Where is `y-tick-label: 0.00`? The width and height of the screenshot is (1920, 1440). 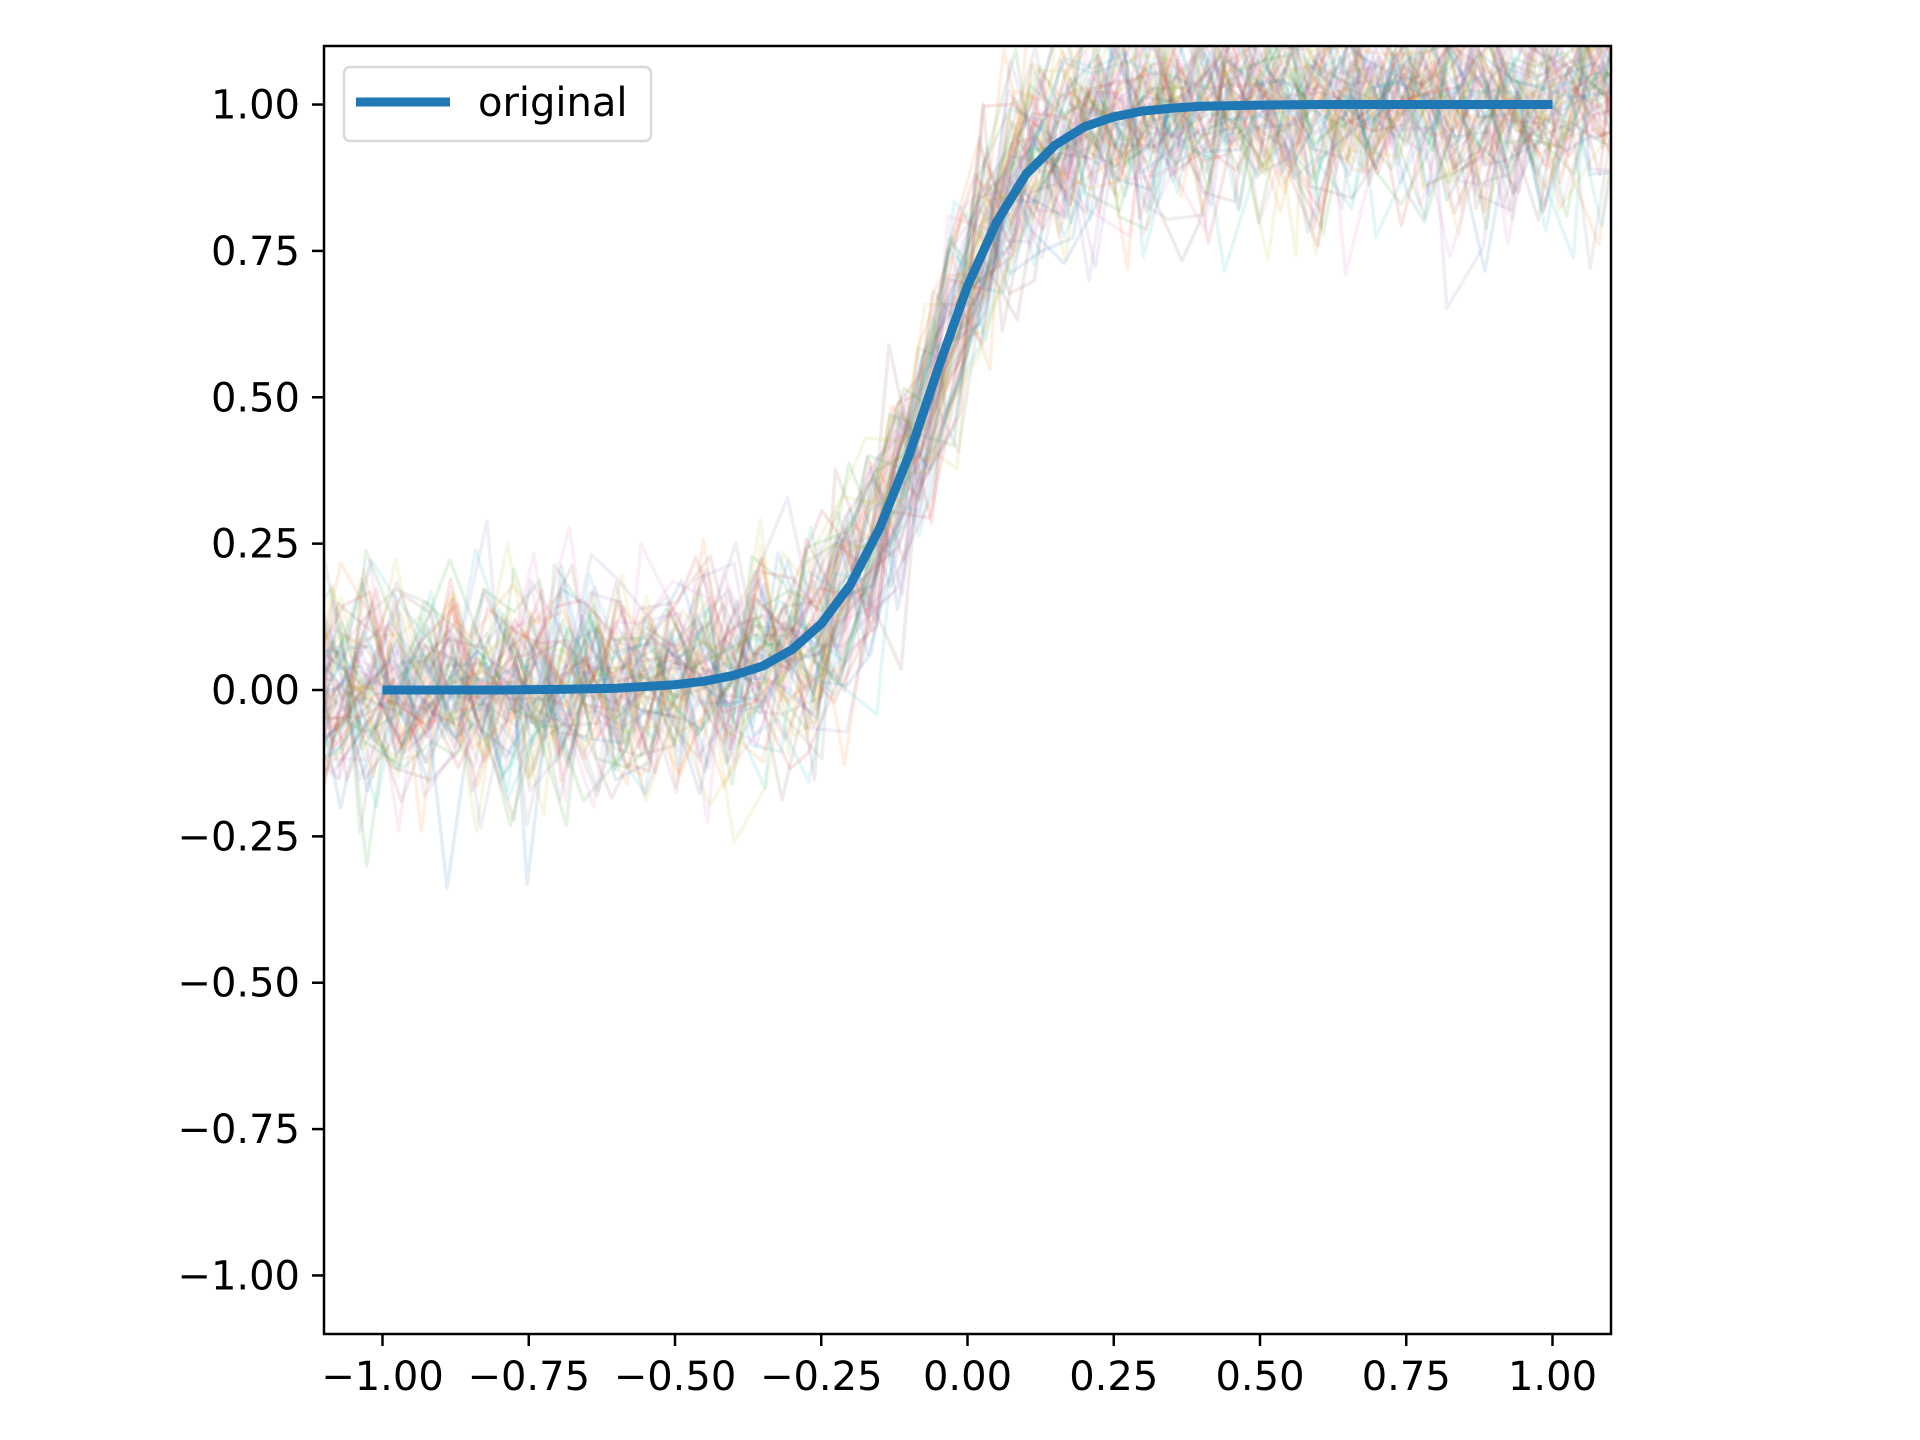
y-tick-label: 0.00 is located at coordinates (255, 691).